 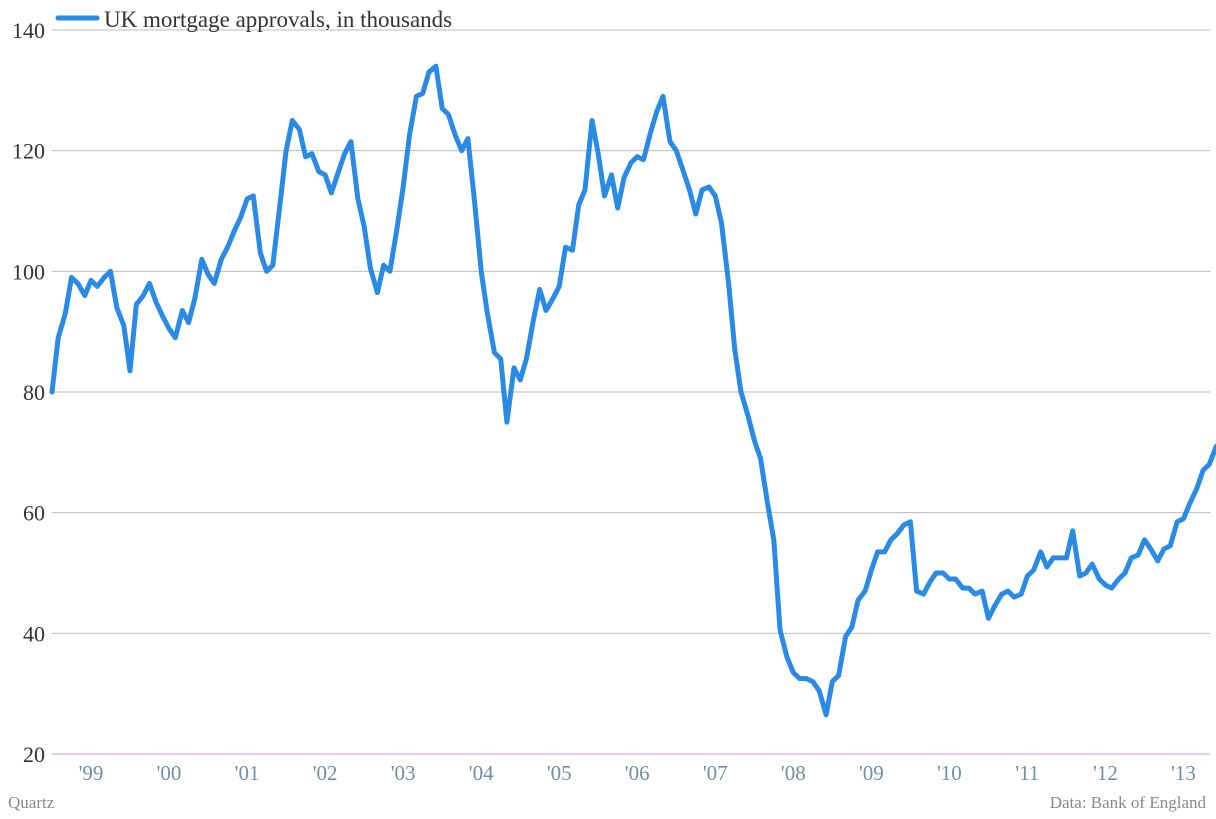 I want to click on x-tick-label-2009: '09, so click(x=871, y=773).